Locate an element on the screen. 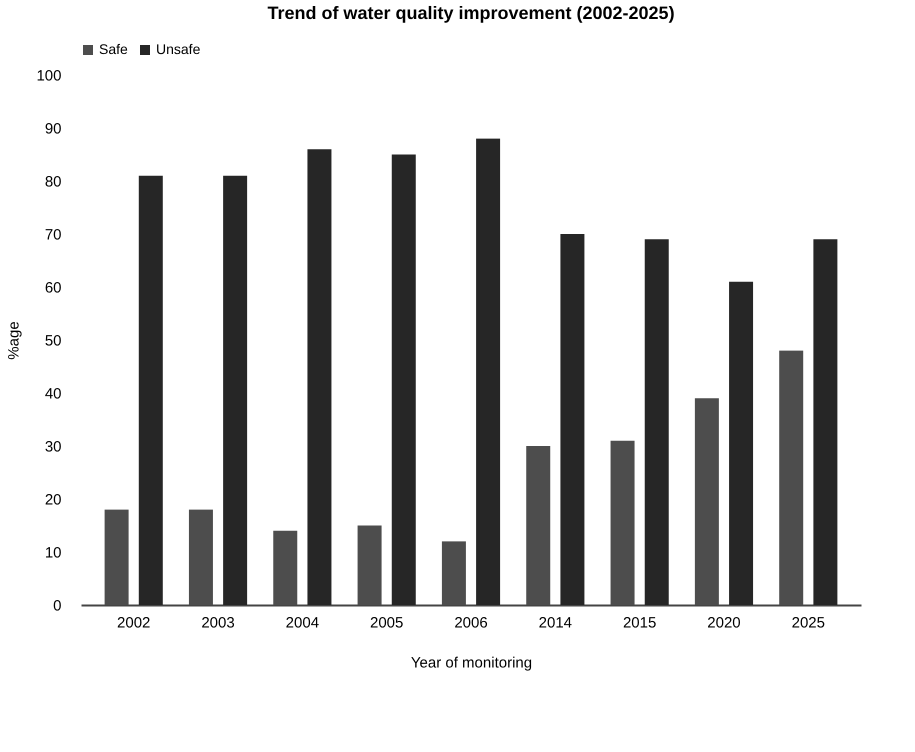  y-tick-label: 50 is located at coordinates (53, 341).